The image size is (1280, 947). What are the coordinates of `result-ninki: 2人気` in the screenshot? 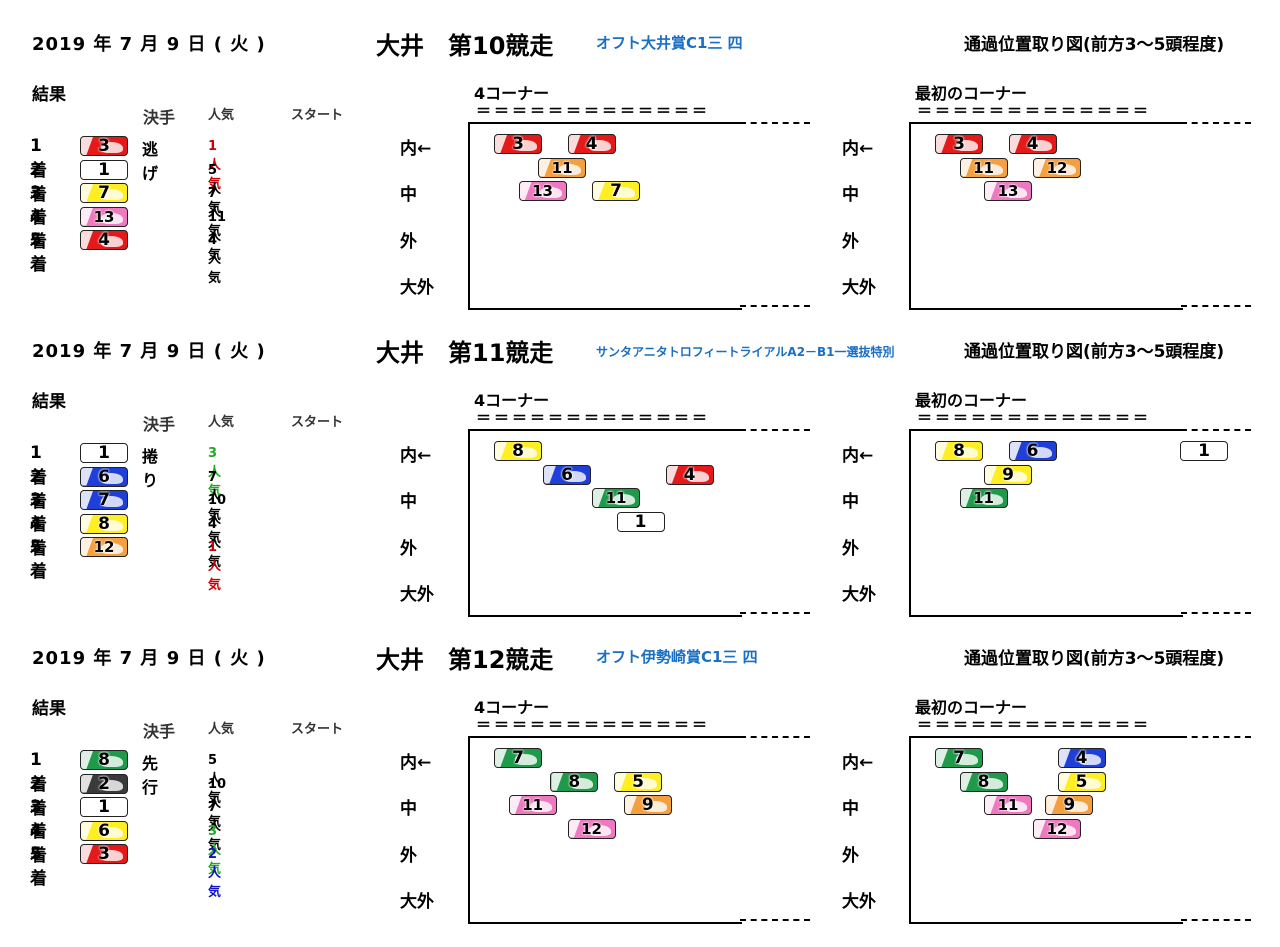 It's located at (215, 873).